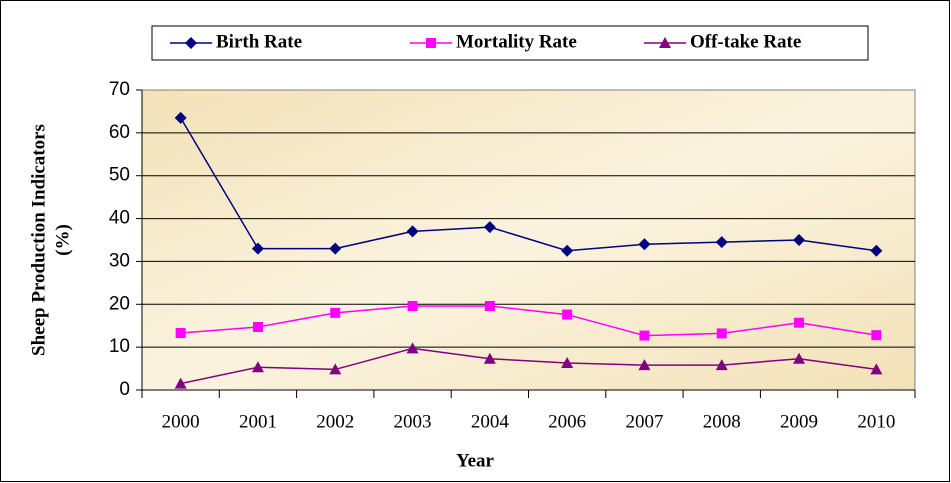  What do you see at coordinates (259, 41) in the screenshot?
I see `legend-label: Birth Rate` at bounding box center [259, 41].